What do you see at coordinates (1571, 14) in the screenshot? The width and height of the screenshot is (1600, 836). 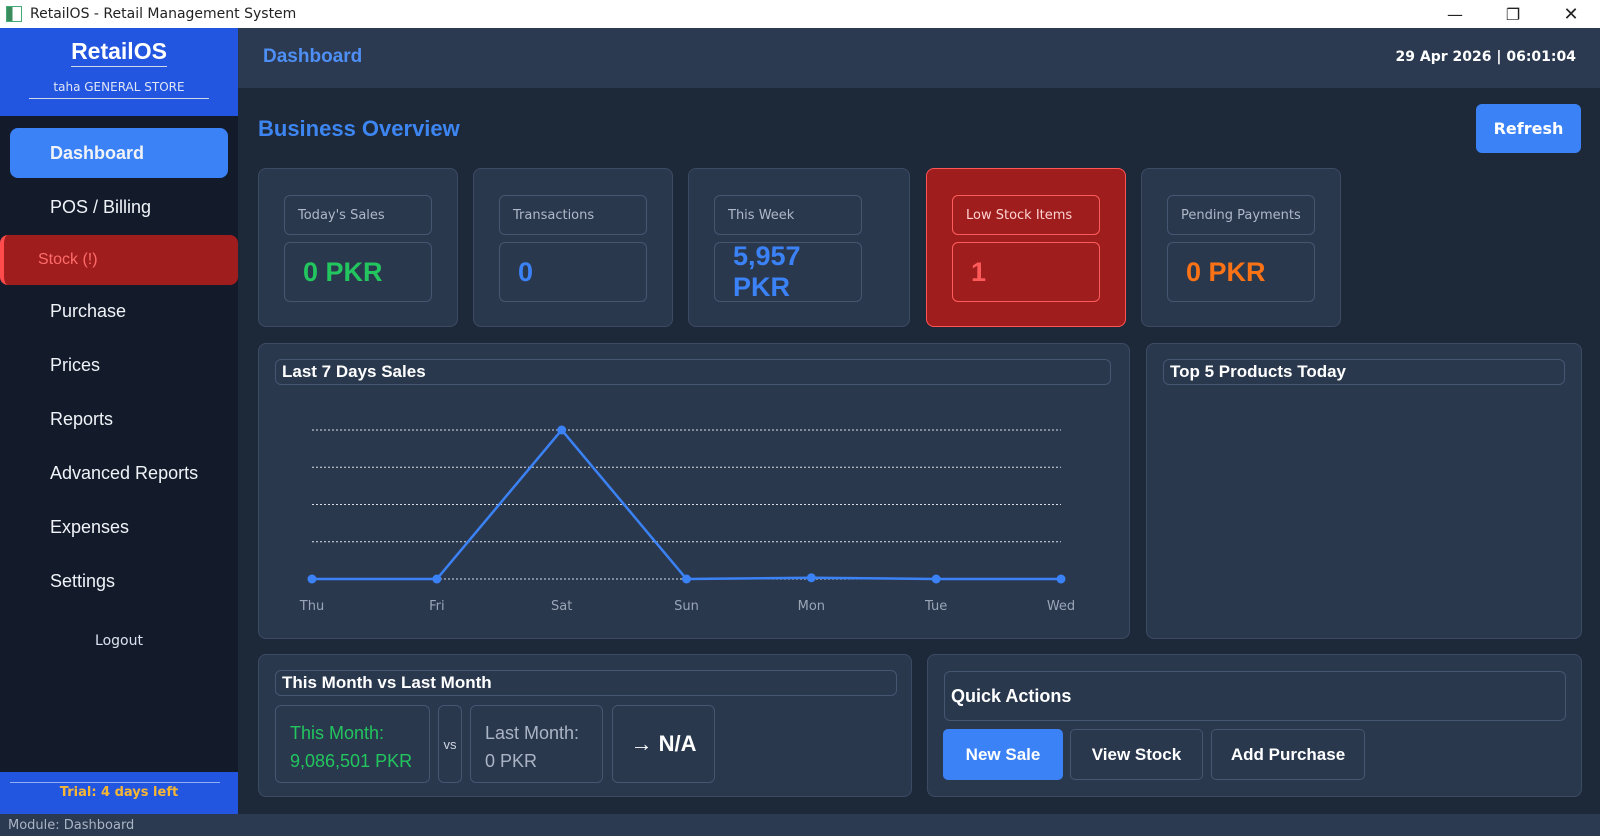 I see `close-icon: ✕` at bounding box center [1571, 14].